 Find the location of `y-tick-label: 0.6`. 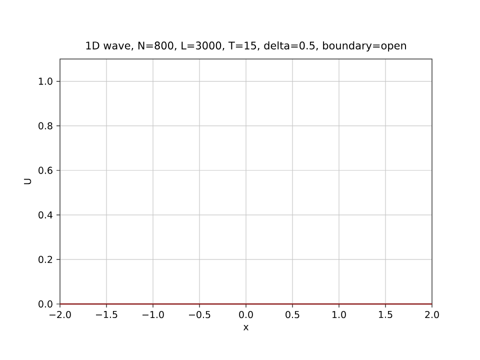

y-tick-label: 0.6 is located at coordinates (45, 170).